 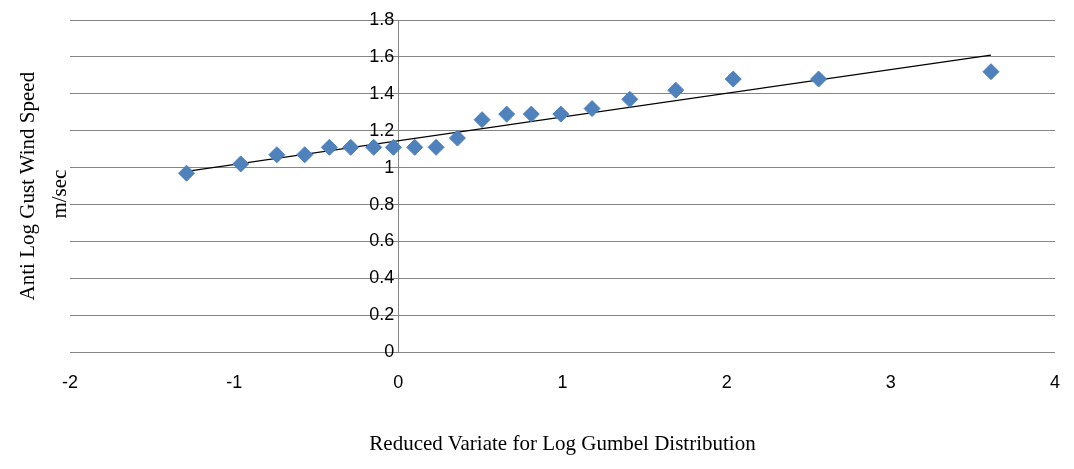 What do you see at coordinates (563, 442) in the screenshot?
I see `x-axis-title: Reduced Variate for Log Gumbel Distribution` at bounding box center [563, 442].